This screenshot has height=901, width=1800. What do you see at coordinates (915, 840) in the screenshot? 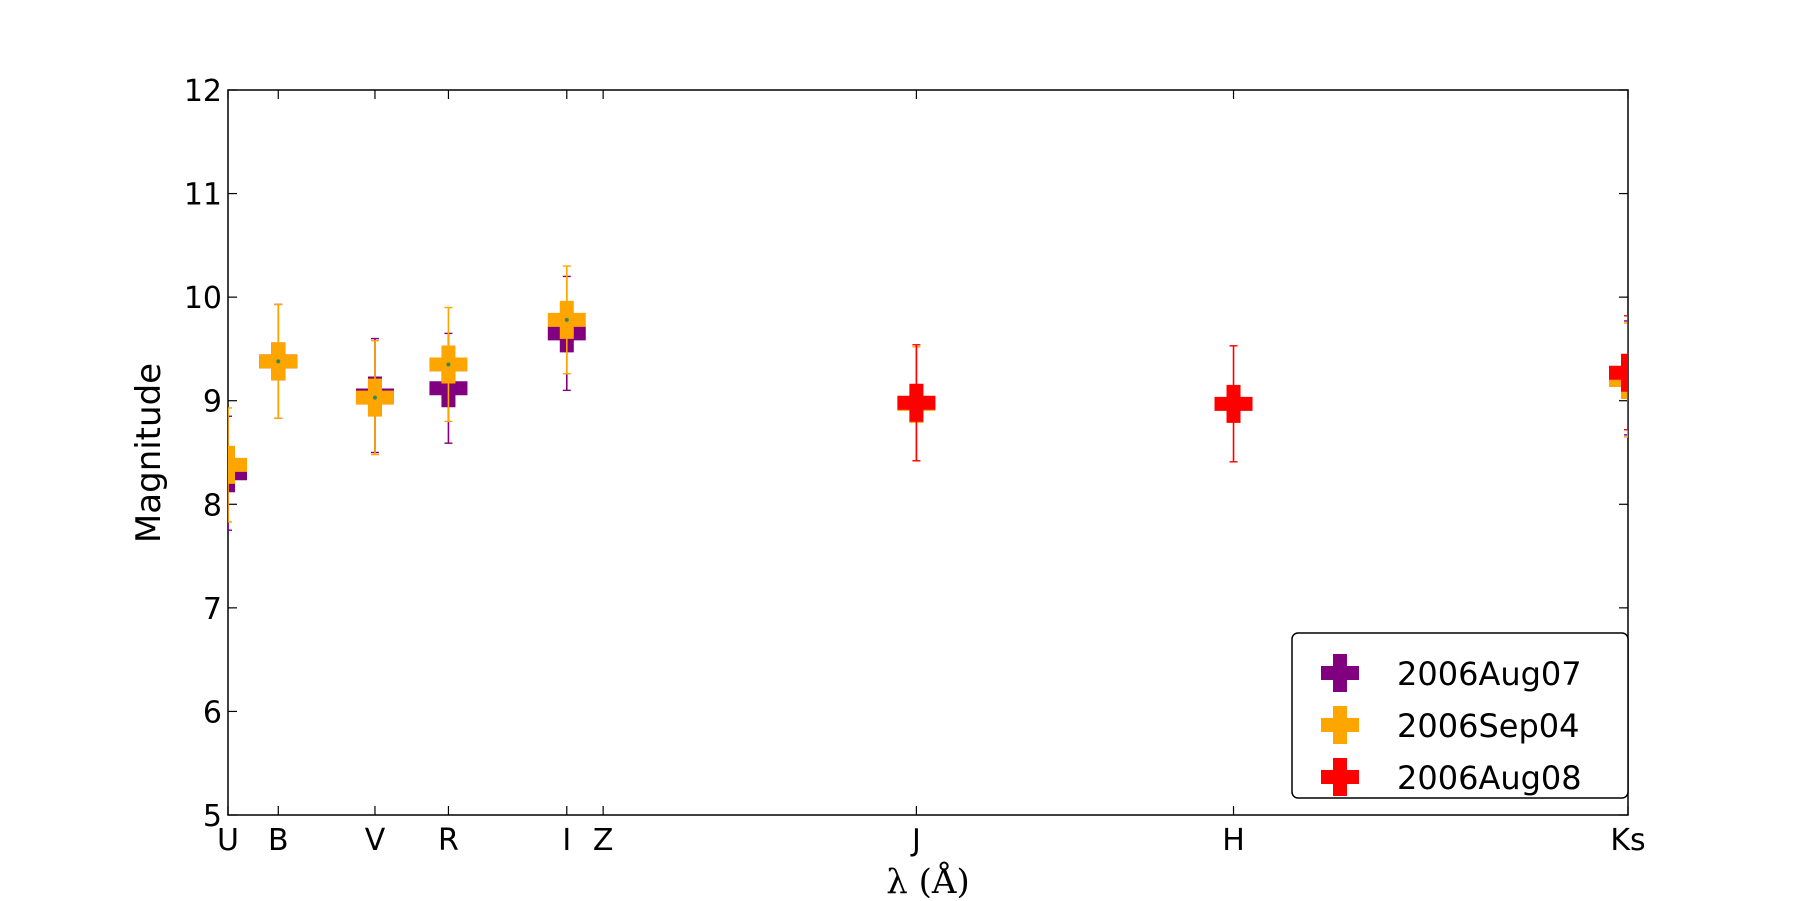
I see `x-tick-label: J` at bounding box center [915, 840].